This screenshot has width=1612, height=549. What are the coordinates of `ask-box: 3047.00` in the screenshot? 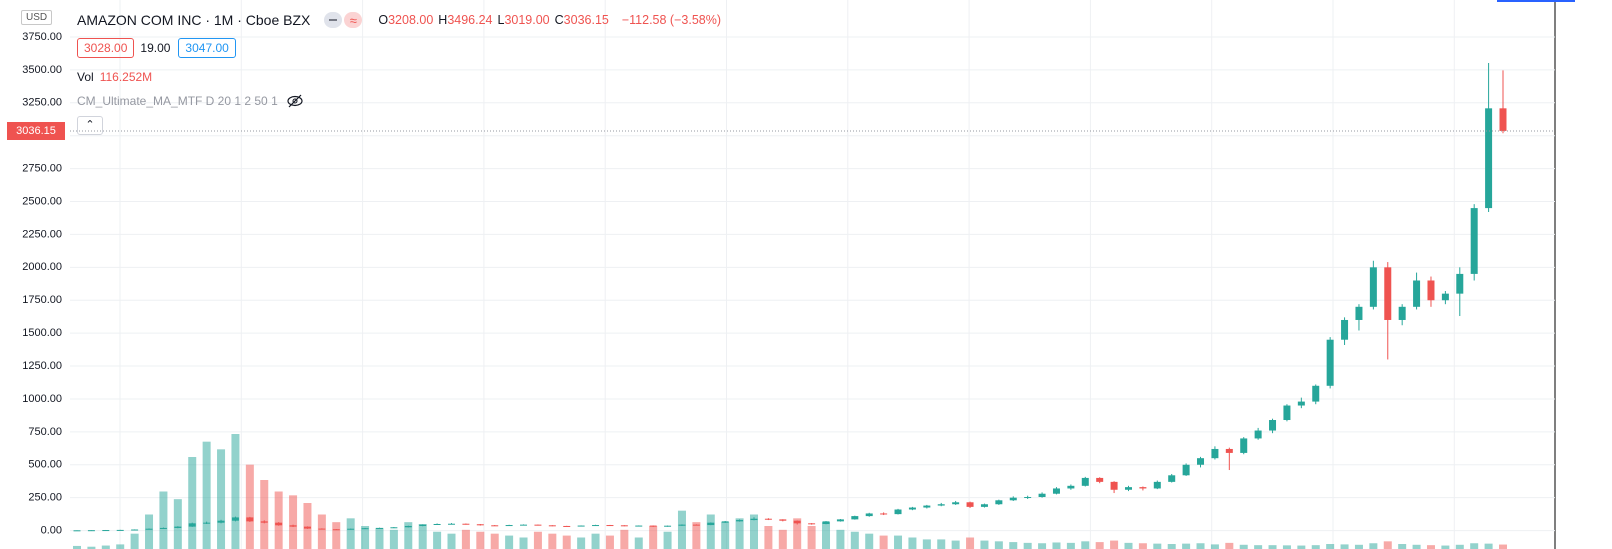 It's located at (207, 48).